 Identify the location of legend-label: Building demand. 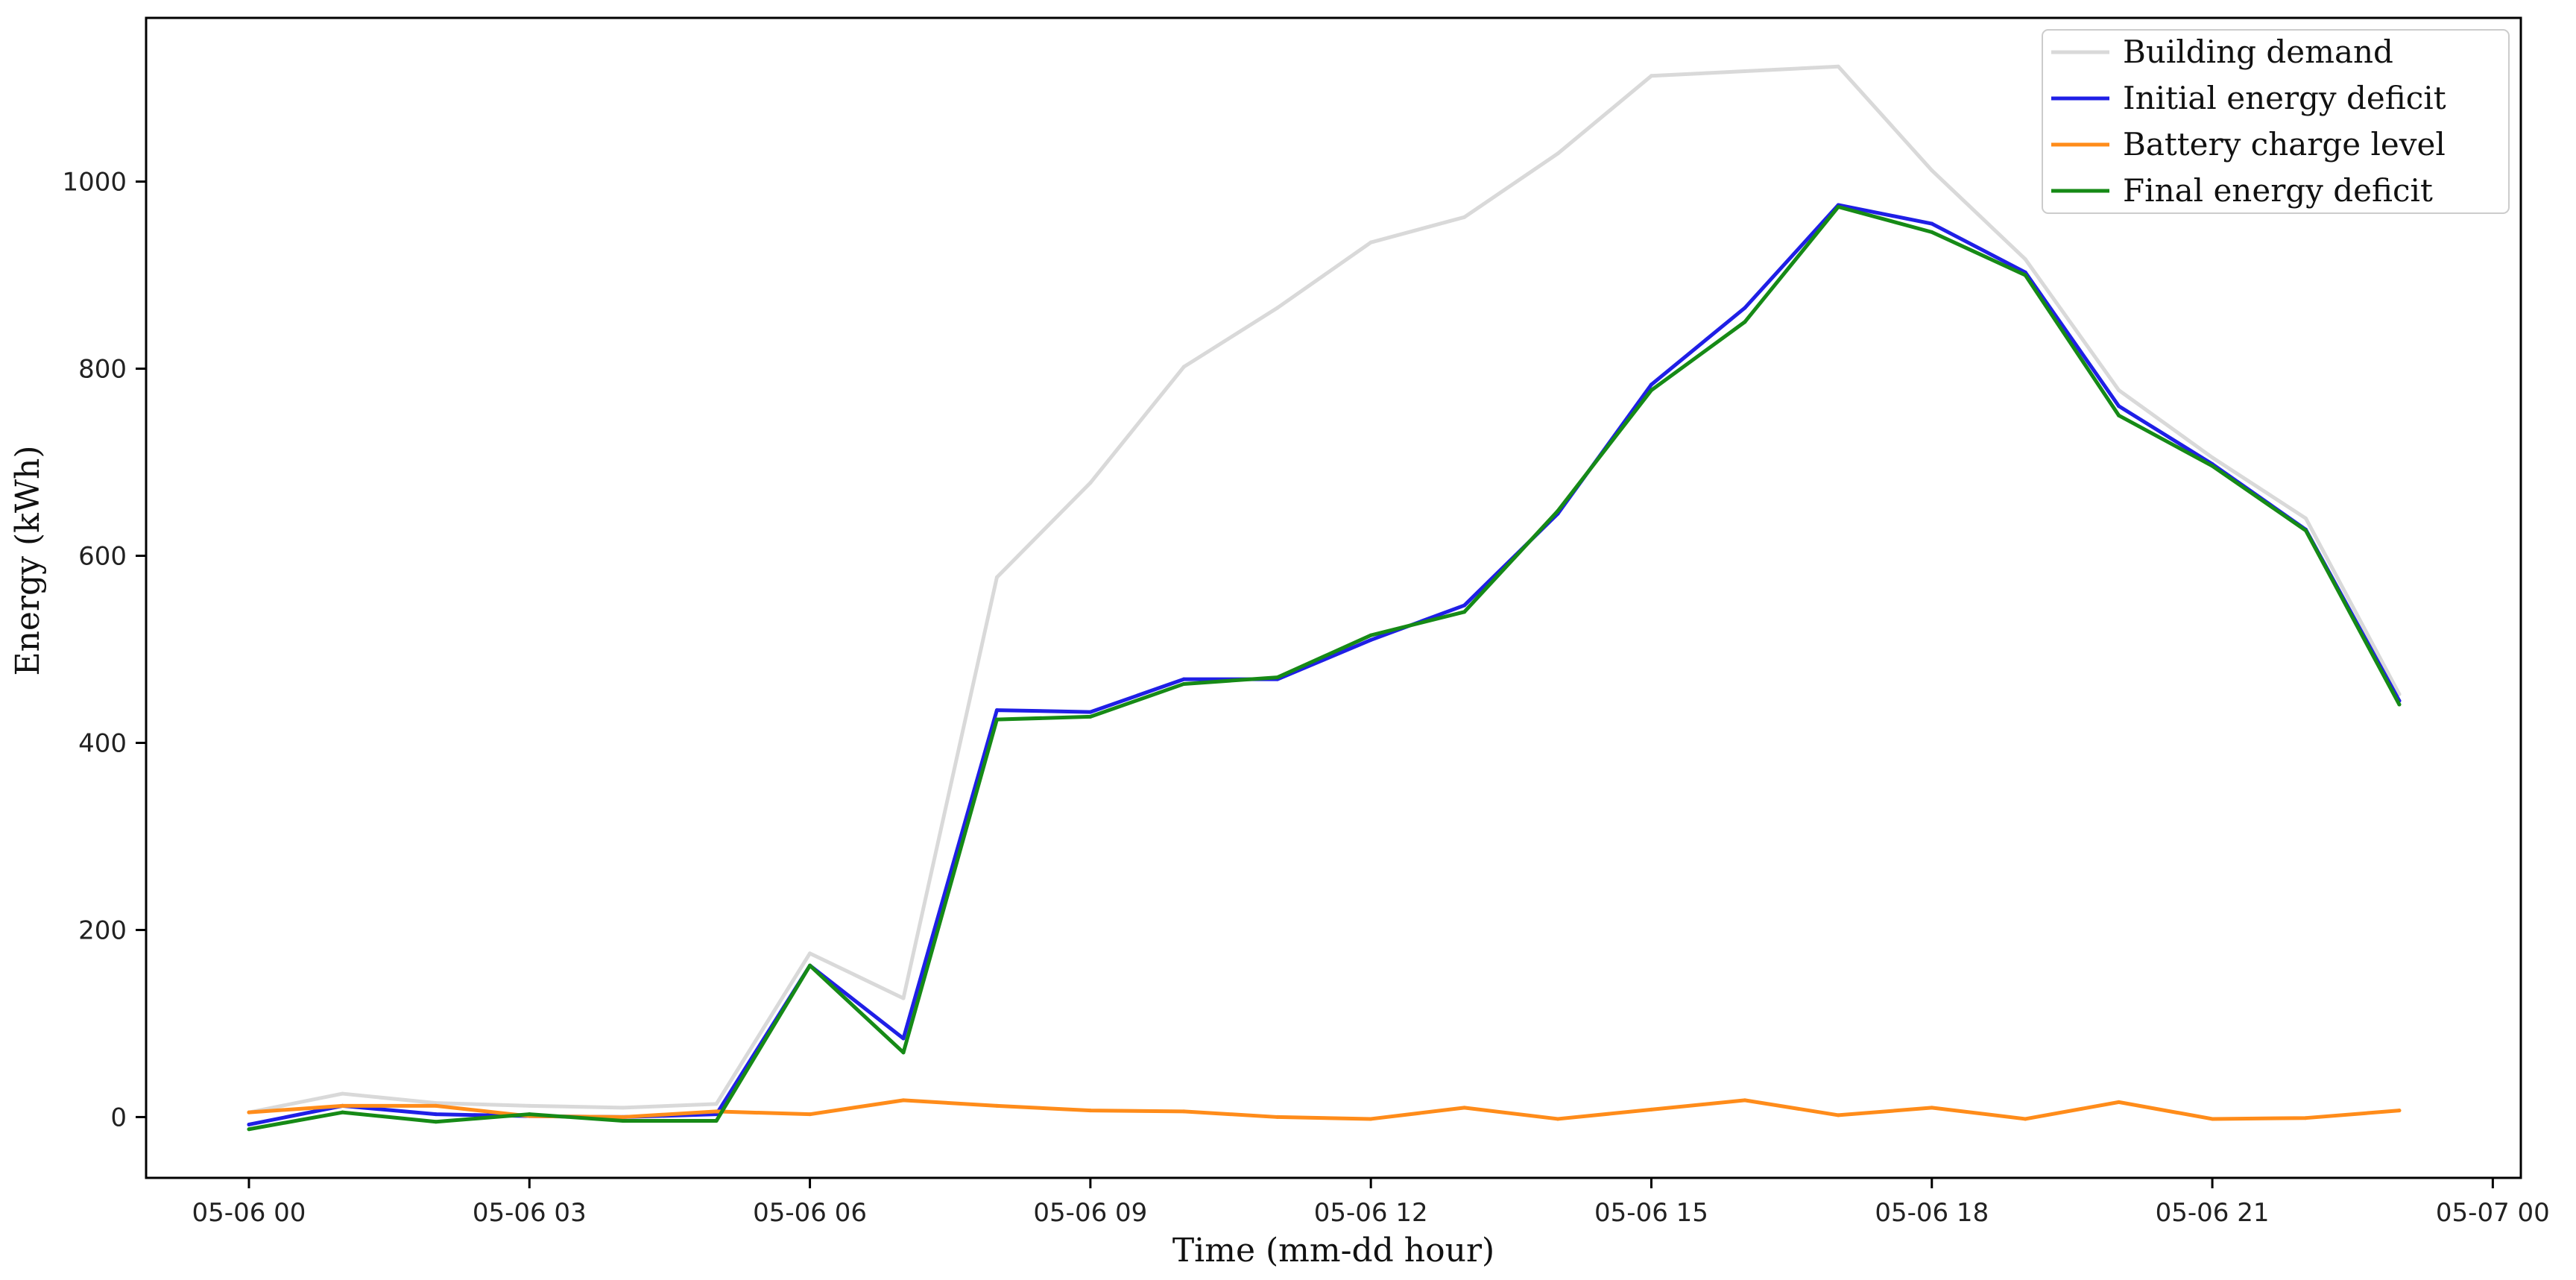
(2258, 52).